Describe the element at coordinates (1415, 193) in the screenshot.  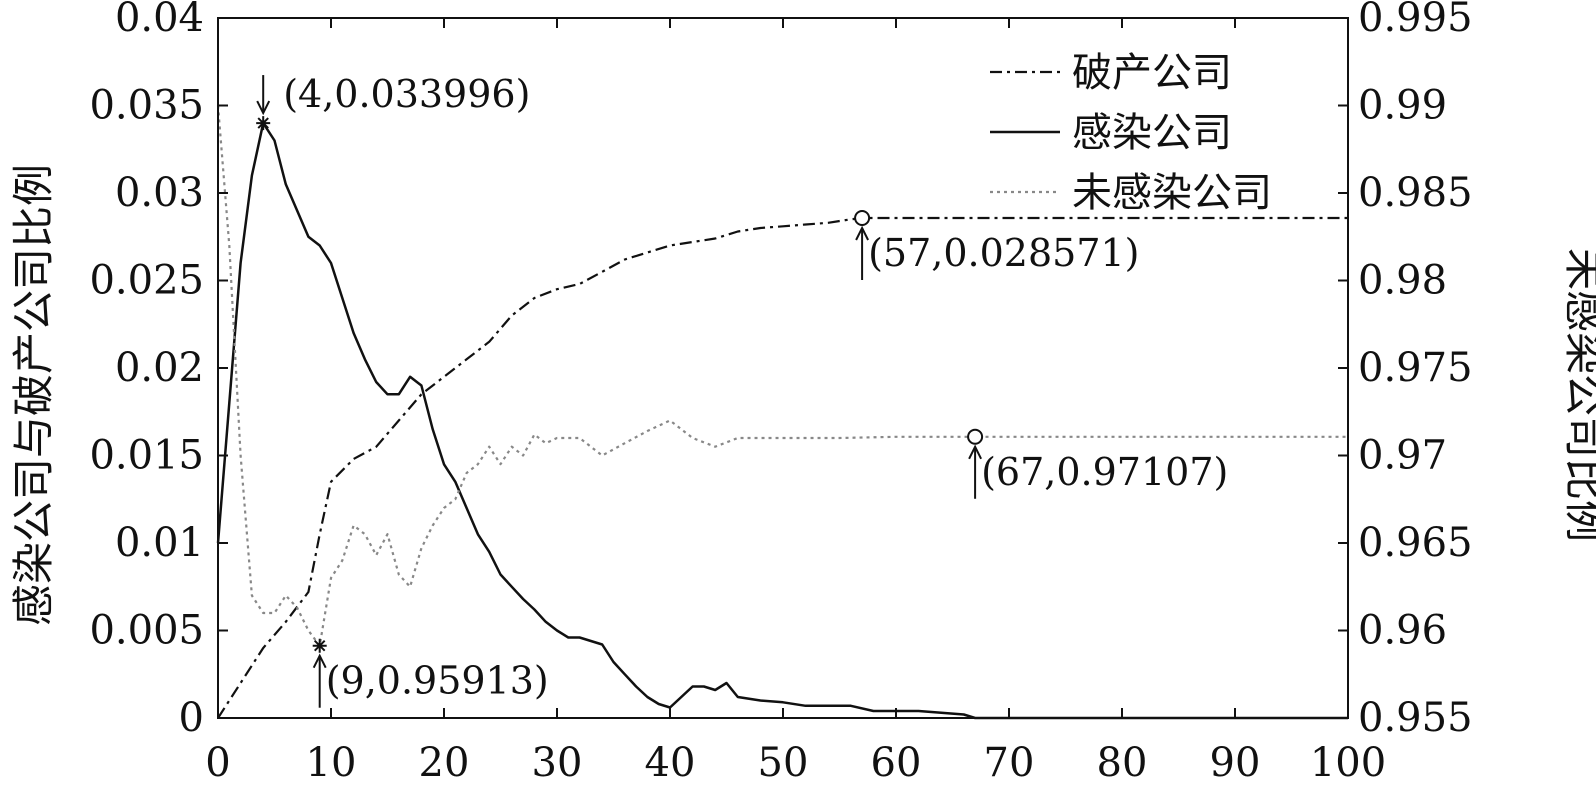
I see `y-right-tick-label: 0.985` at that location.